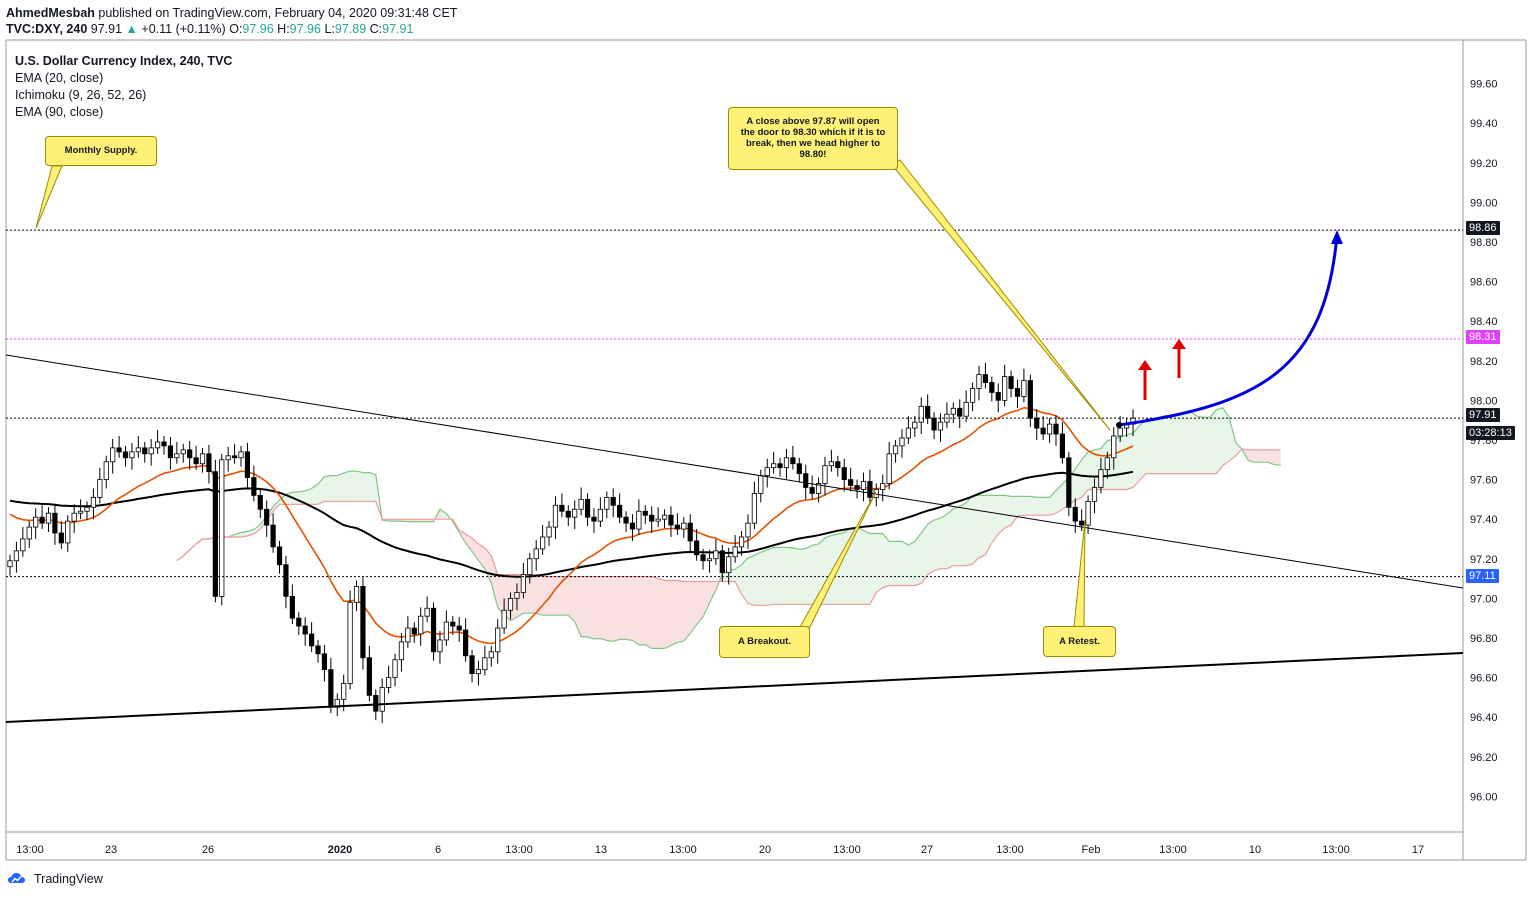  What do you see at coordinates (350, 29) in the screenshot?
I see `low-value: 97.89` at bounding box center [350, 29].